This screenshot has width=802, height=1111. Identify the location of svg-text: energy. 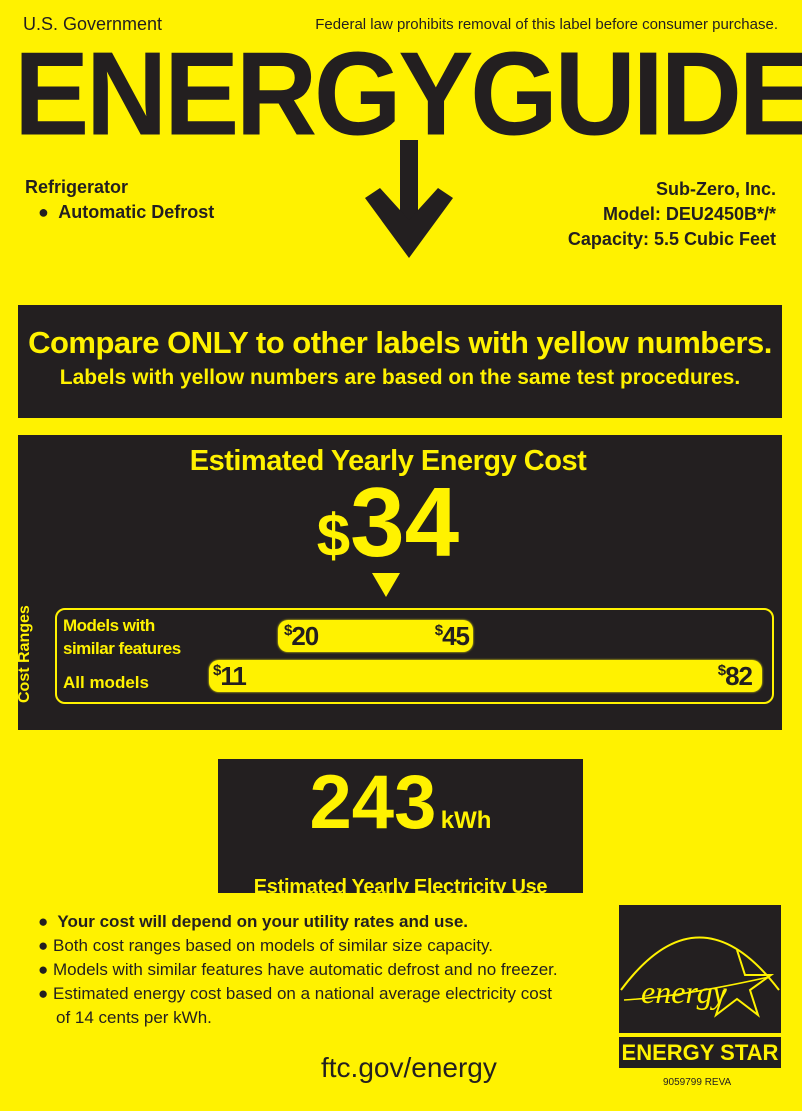
(684, 992).